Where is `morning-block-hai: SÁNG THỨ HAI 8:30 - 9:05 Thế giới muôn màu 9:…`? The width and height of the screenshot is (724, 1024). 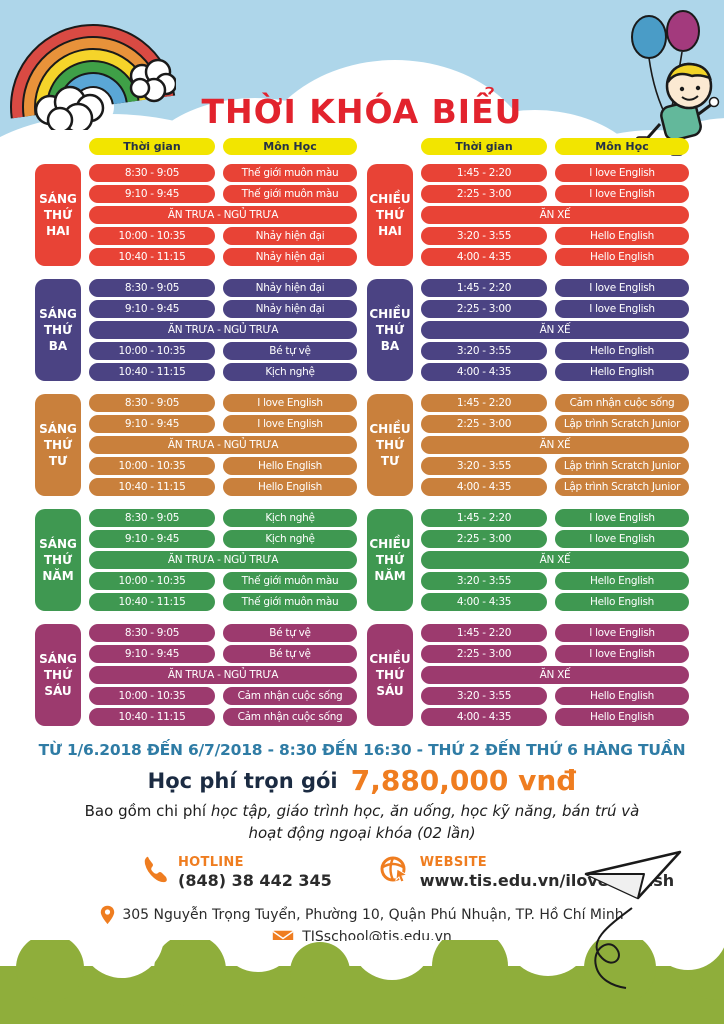 morning-block-hai: SÁNG THỨ HAI 8:30 - 9:05 Thế giới muôn màu 9:… is located at coordinates (196, 215).